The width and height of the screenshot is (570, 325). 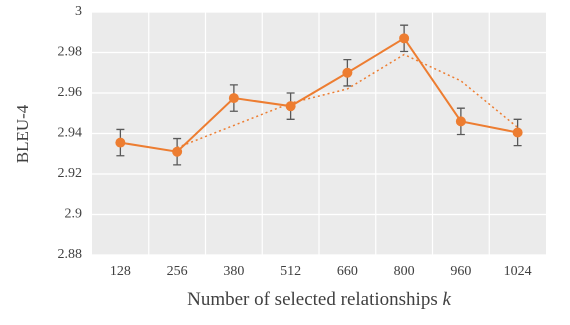 I want to click on x-axis-title: Number of selected relationships k, so click(x=319, y=299).